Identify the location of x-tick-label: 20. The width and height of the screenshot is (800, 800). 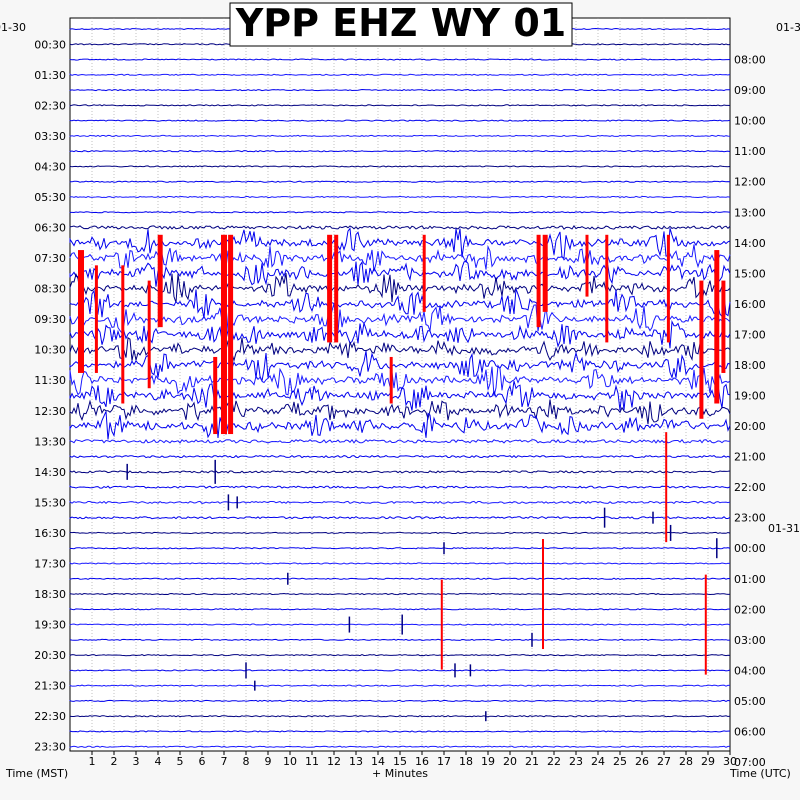
(510, 761).